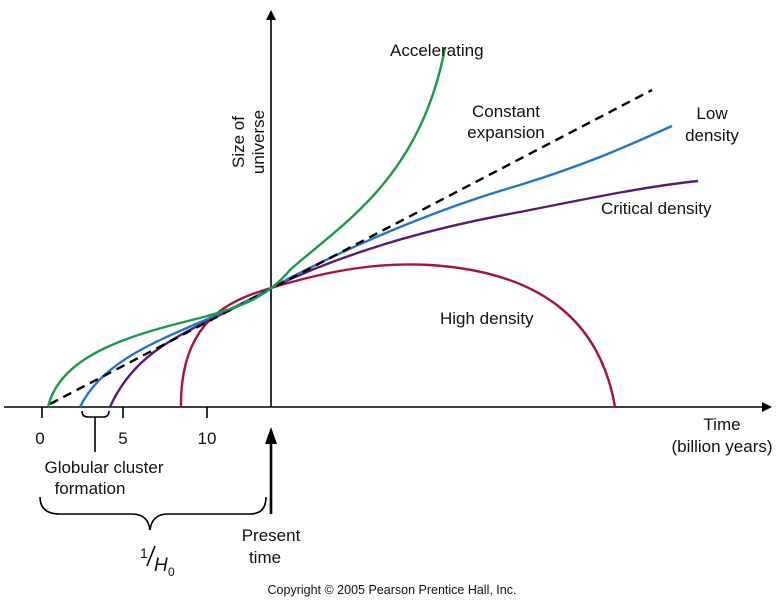 This screenshot has width=783, height=605. What do you see at coordinates (103, 467) in the screenshot?
I see `globular-label-line1: Globular cluster` at bounding box center [103, 467].